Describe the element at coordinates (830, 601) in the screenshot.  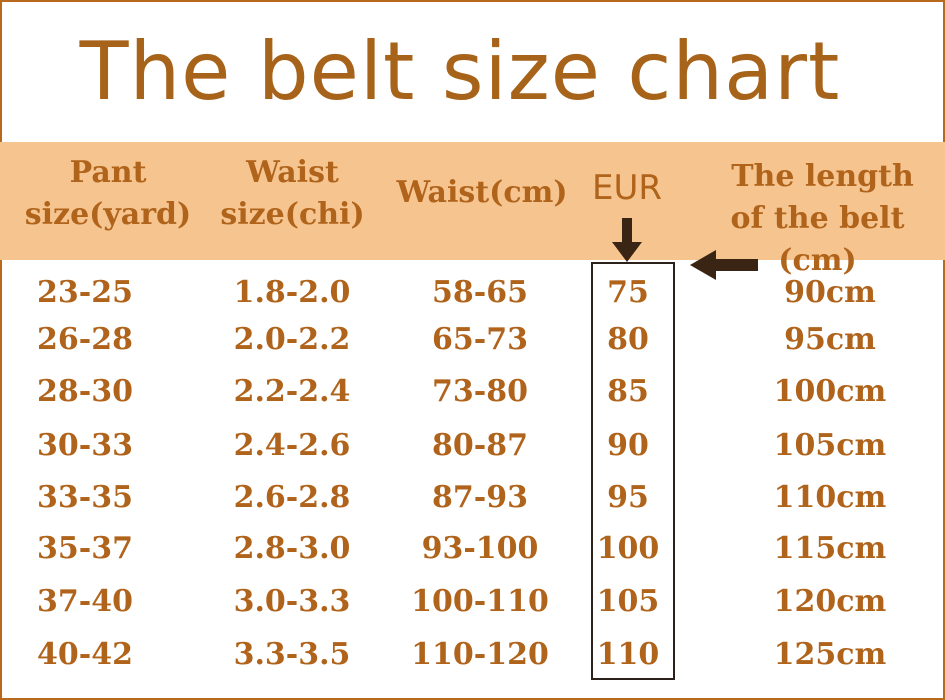
I see `belt-length-cell: 120cm` at that location.